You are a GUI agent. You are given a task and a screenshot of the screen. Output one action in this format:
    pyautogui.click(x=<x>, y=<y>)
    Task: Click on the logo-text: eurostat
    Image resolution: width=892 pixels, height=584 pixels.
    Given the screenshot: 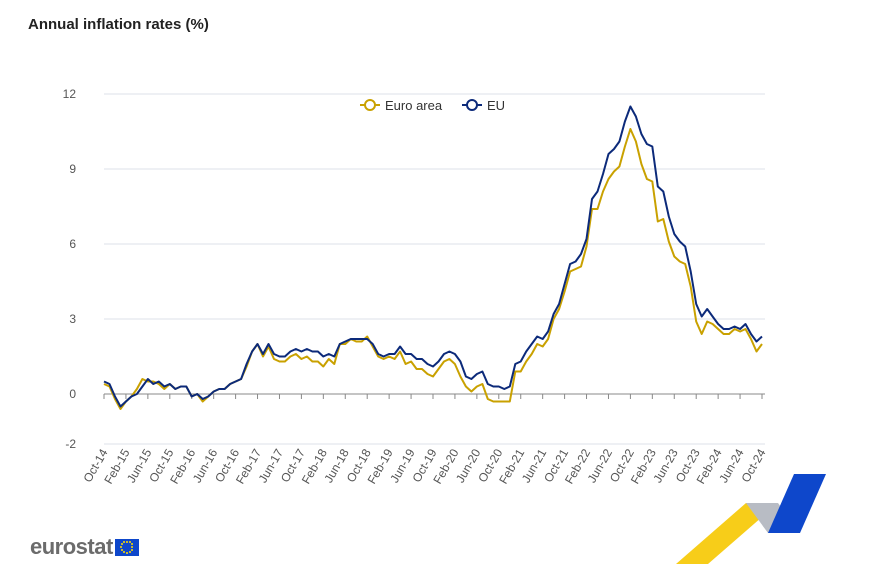 What is the action you would take?
    pyautogui.click(x=71, y=546)
    